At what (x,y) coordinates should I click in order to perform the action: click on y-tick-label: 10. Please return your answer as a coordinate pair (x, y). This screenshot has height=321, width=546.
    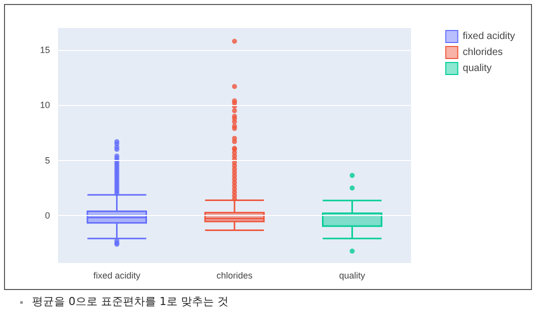
    Looking at the image, I should click on (45, 105).